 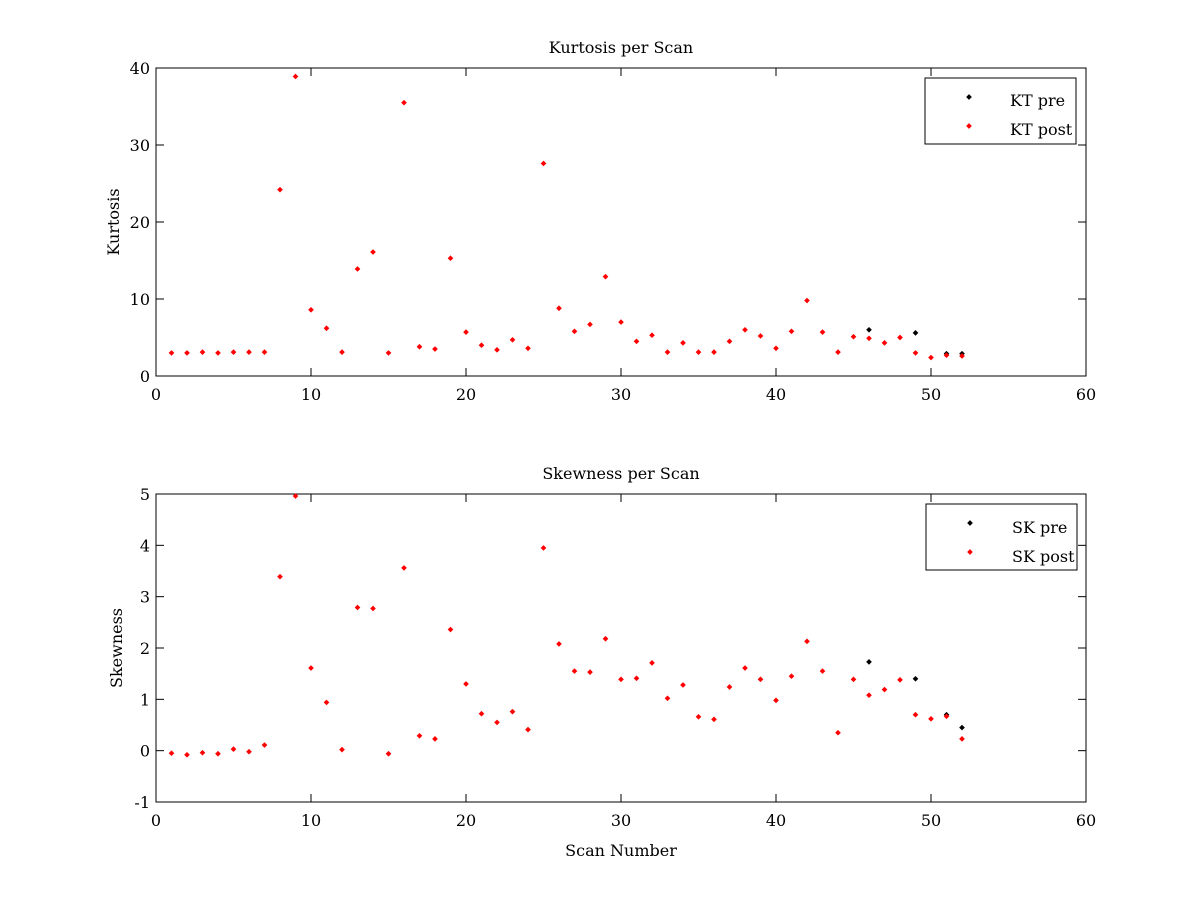 I want to click on kurtosis-legend-marker-post, so click(x=969, y=126).